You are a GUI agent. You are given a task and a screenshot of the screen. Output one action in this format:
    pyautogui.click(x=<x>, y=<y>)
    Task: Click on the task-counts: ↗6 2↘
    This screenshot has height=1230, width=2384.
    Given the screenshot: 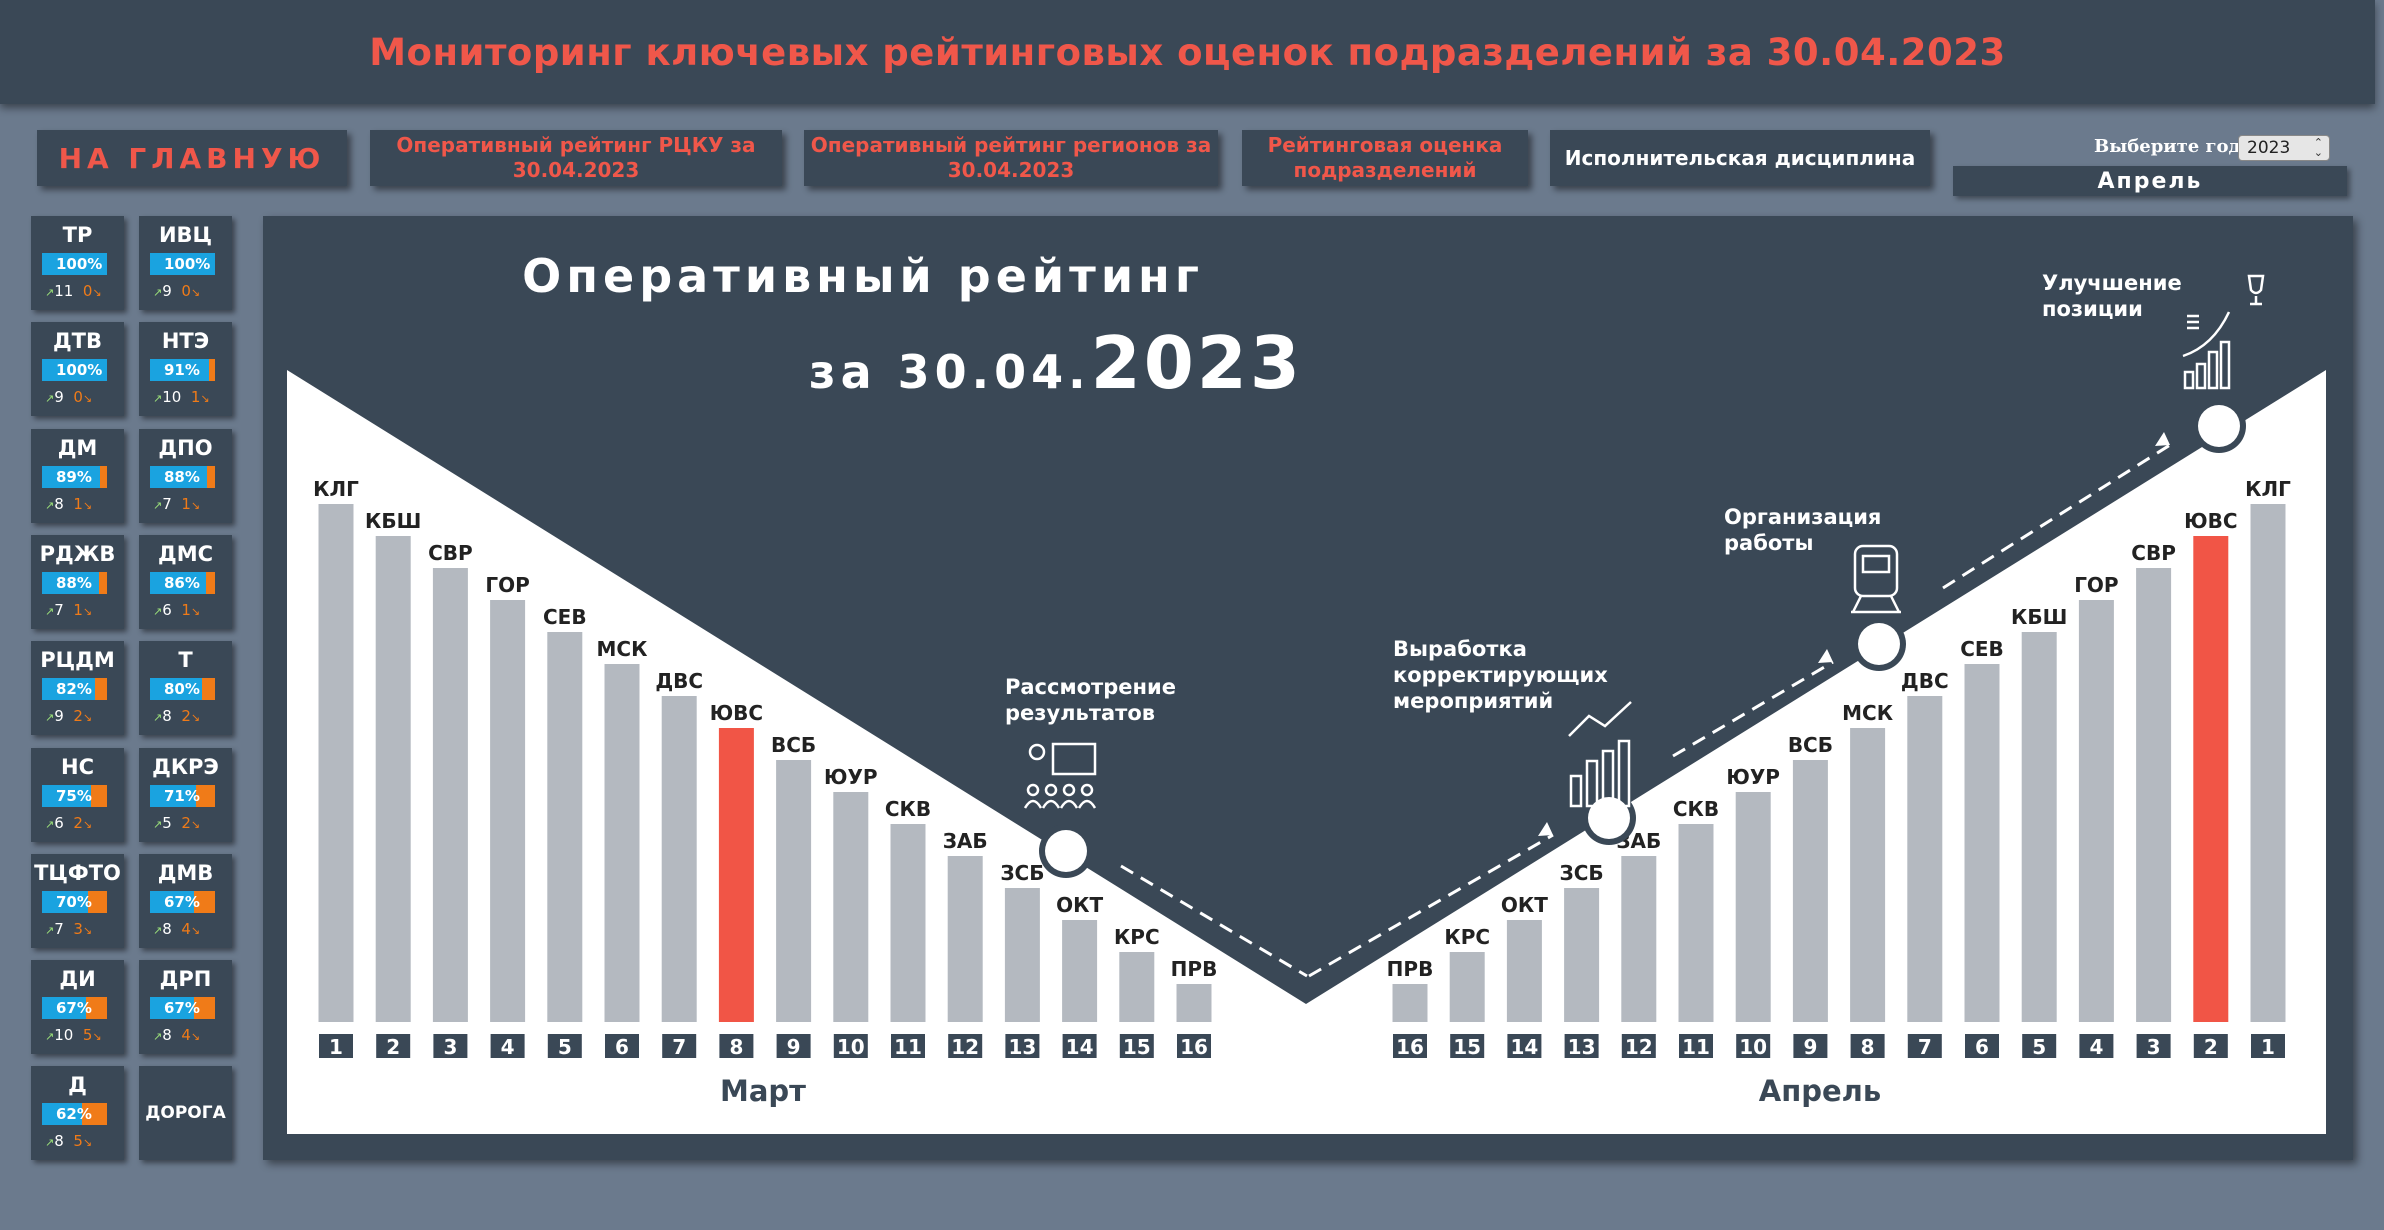 What is the action you would take?
    pyautogui.click(x=68, y=823)
    